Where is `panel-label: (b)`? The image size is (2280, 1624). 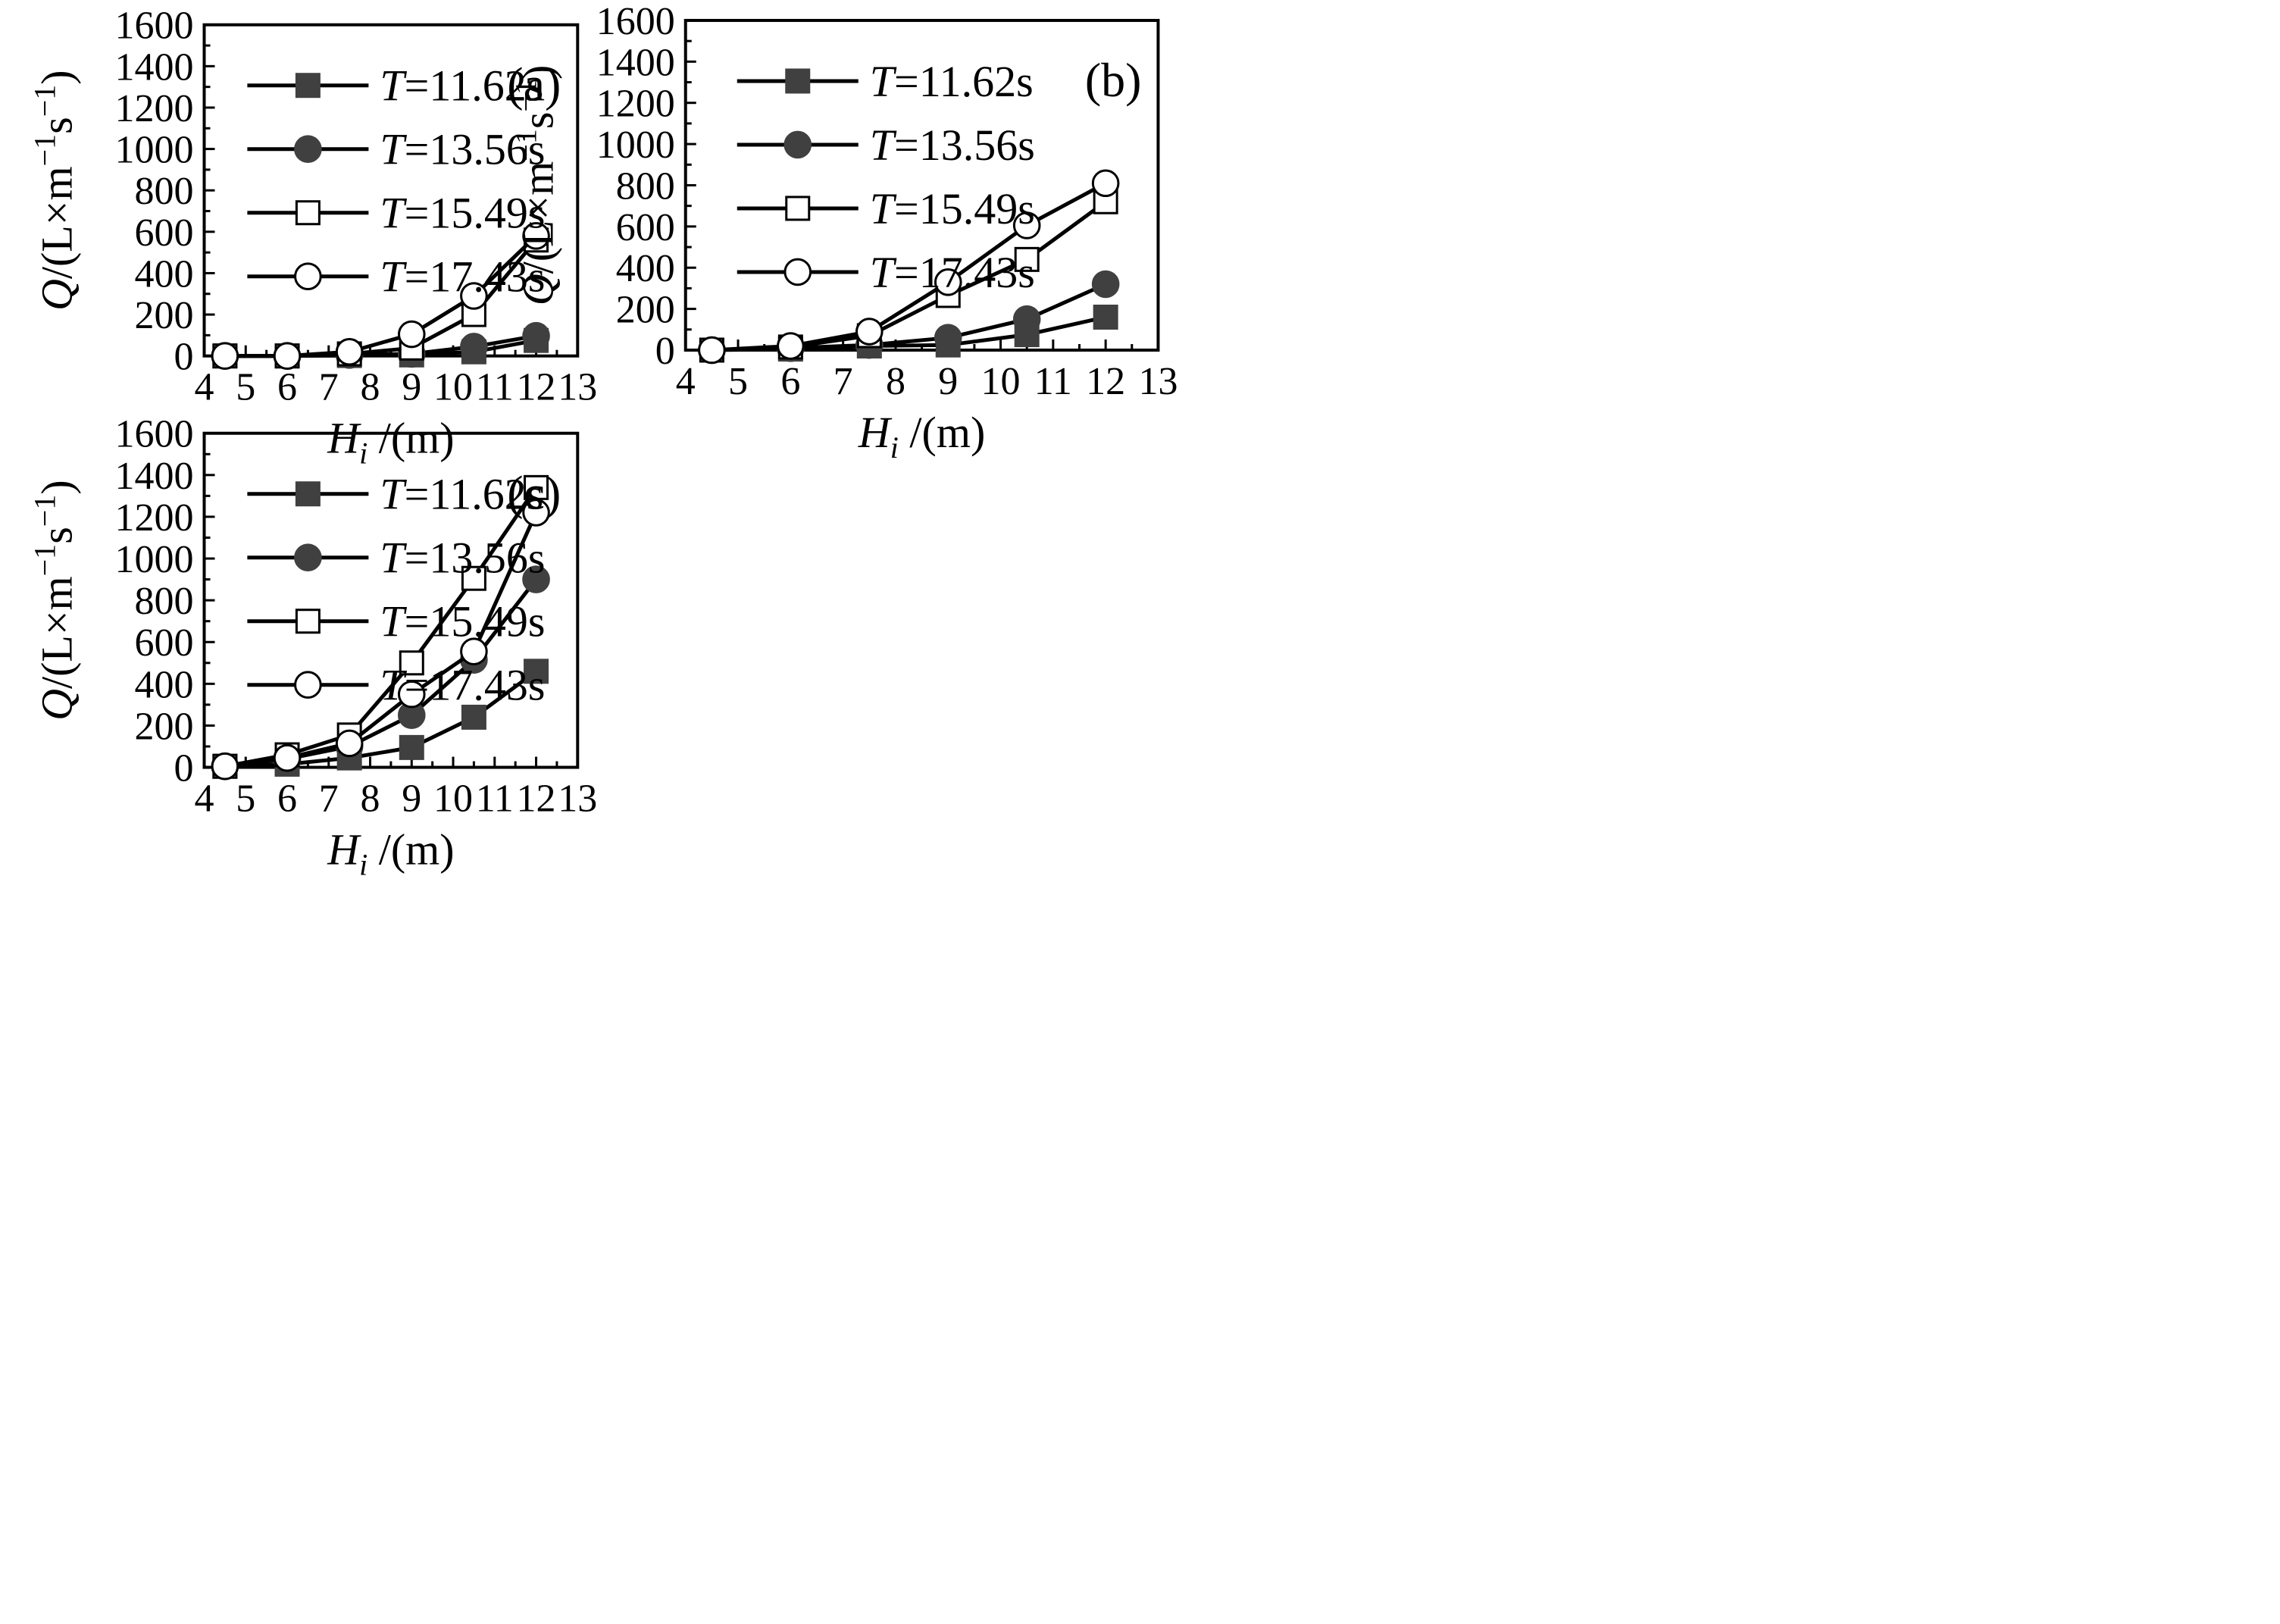 panel-label: (b) is located at coordinates (1113, 80).